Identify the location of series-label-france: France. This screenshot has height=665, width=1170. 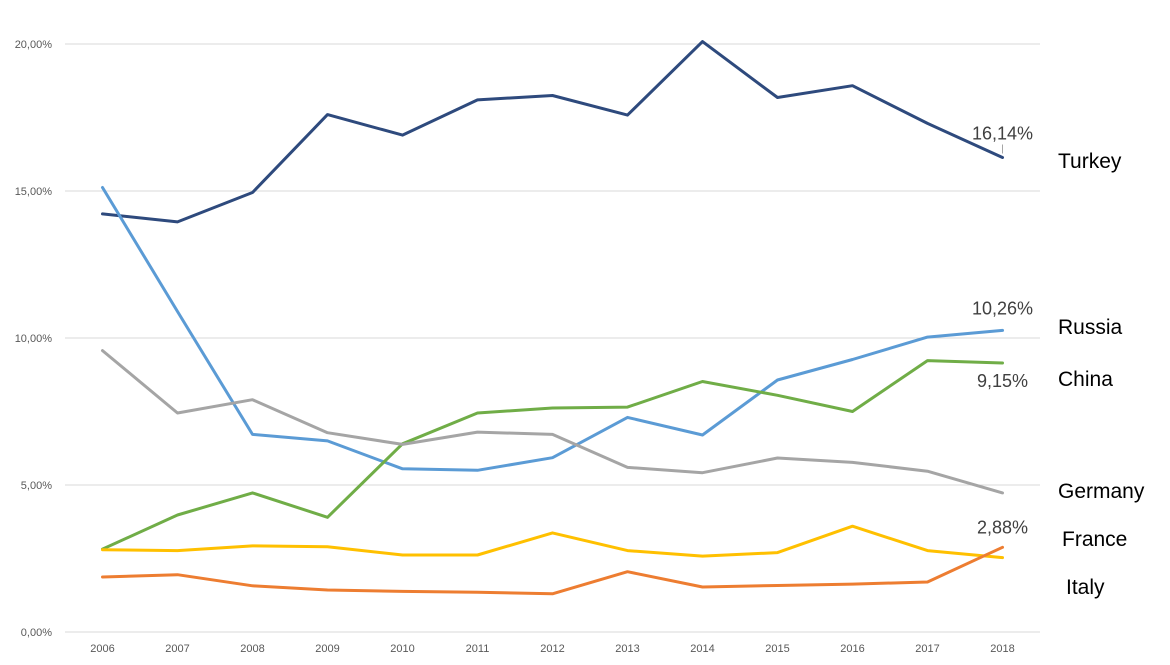
(1094, 539).